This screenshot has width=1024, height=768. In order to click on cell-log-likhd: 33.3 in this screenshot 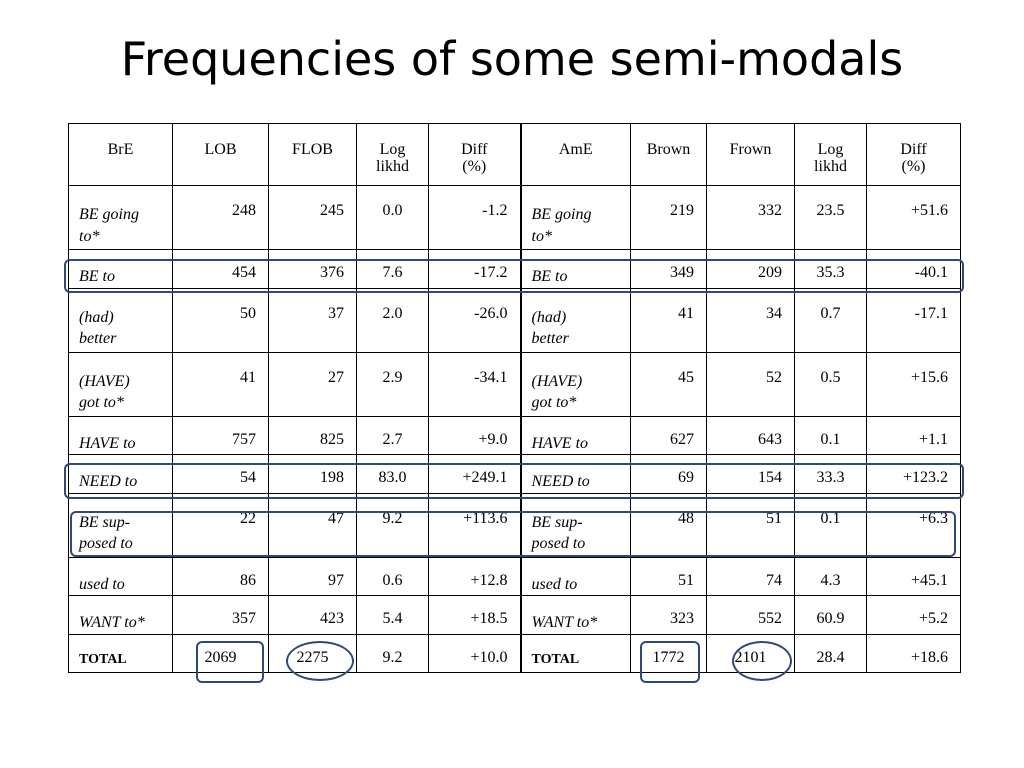, I will do `click(830, 474)`.